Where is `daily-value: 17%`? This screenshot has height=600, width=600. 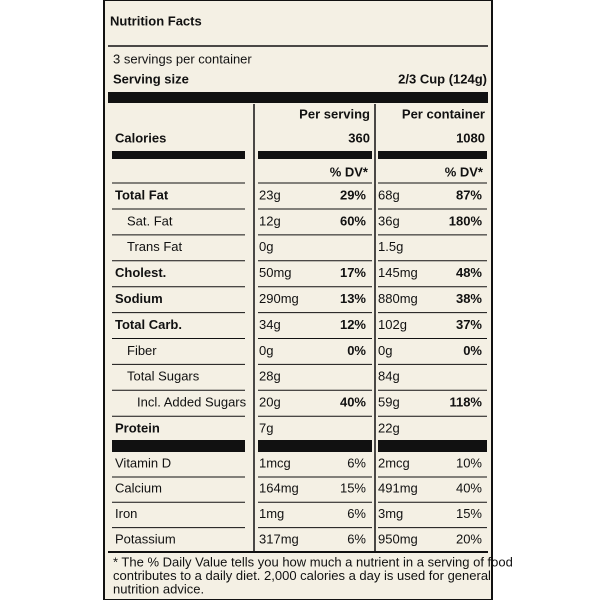
daily-value: 17% is located at coordinates (353, 272).